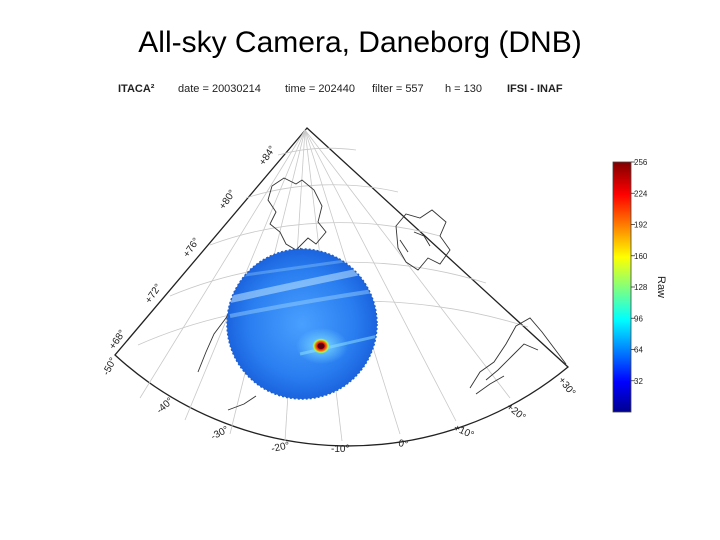 The width and height of the screenshot is (720, 540). Describe the element at coordinates (219, 433) in the screenshot. I see `lon-label-m30: -30°` at that location.